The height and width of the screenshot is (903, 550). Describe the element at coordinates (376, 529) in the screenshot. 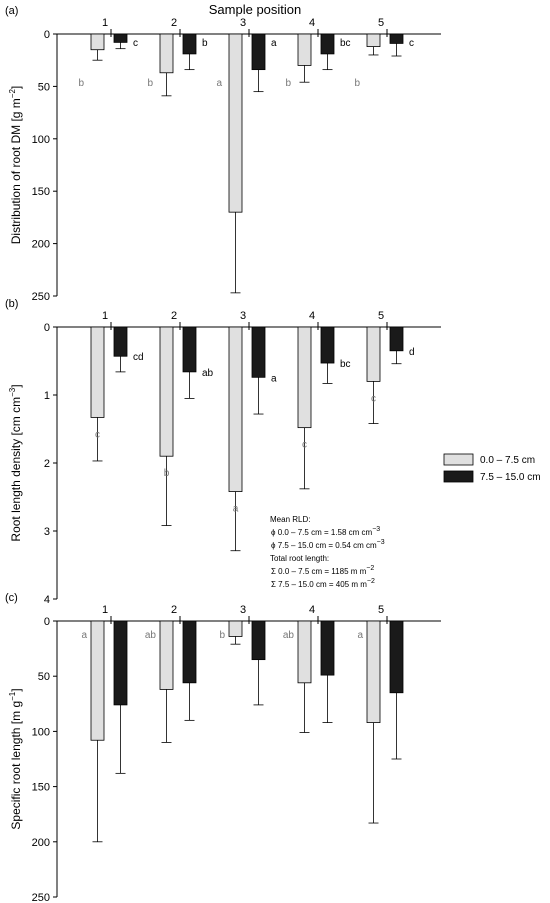

I see `annotation-superscript: −3` at that location.